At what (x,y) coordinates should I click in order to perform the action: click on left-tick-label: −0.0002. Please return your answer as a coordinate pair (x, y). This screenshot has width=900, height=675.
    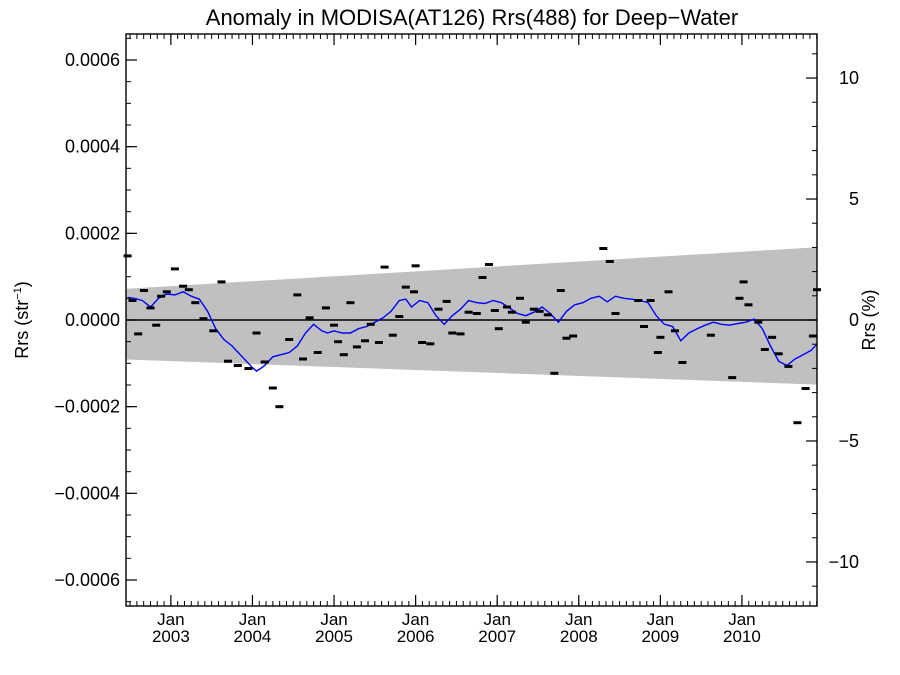
    Looking at the image, I should click on (87, 407).